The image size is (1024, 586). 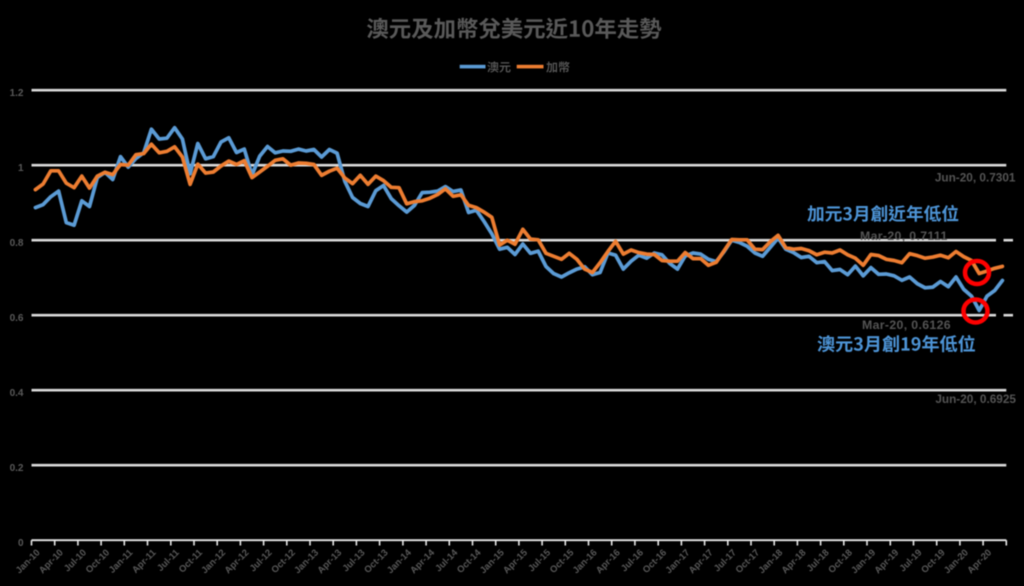 I want to click on svg-text: 0.2, so click(x=17, y=468).